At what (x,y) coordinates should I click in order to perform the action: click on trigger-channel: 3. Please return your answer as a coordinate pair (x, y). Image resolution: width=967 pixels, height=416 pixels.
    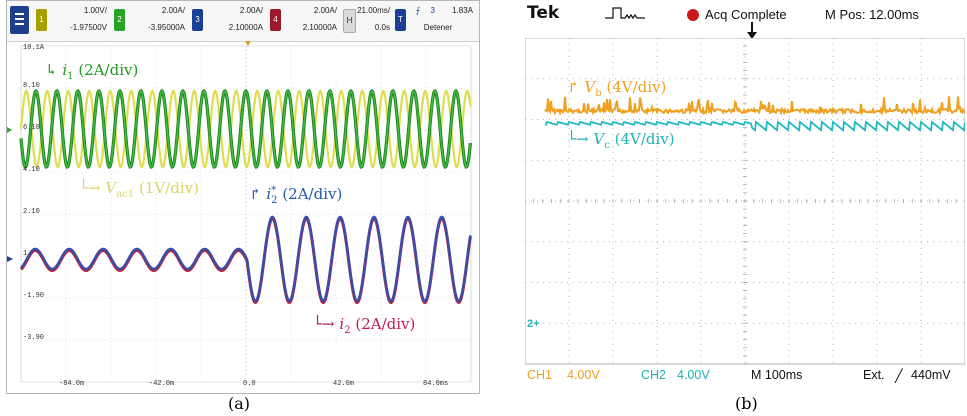
    Looking at the image, I should click on (432, 10).